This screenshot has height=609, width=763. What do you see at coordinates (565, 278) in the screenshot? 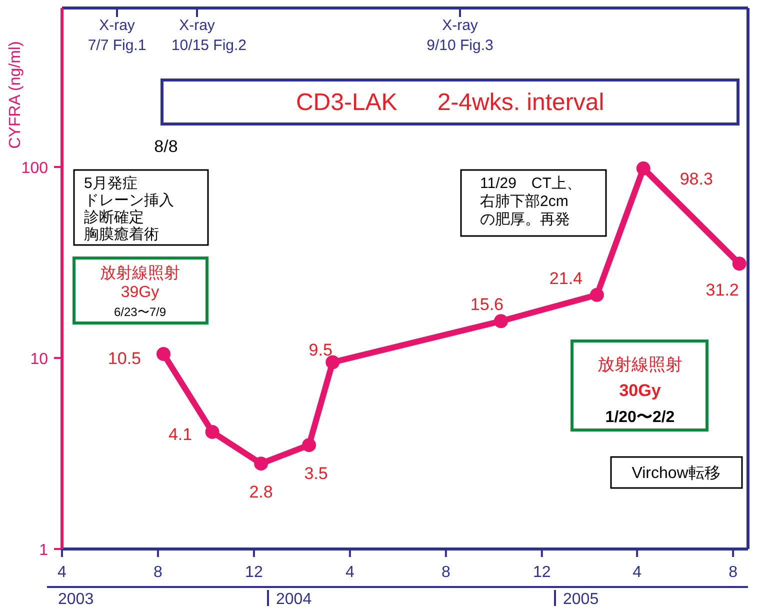
I see `data-label: 21.4` at bounding box center [565, 278].